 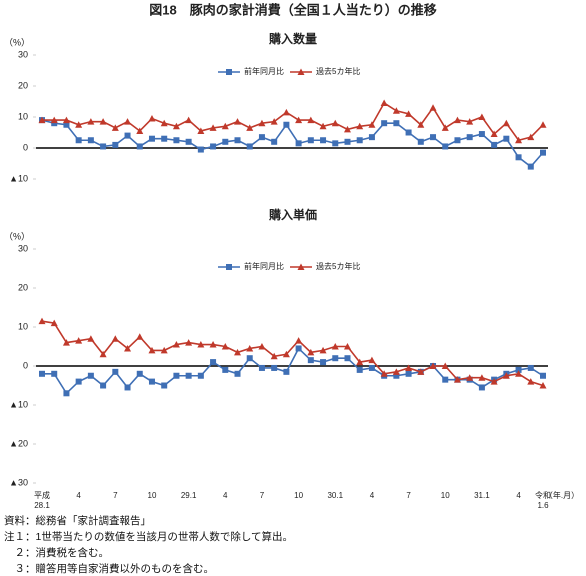 What do you see at coordinates (56, 553) in the screenshot?
I see `note: ２：消費税を含む。` at bounding box center [56, 553].